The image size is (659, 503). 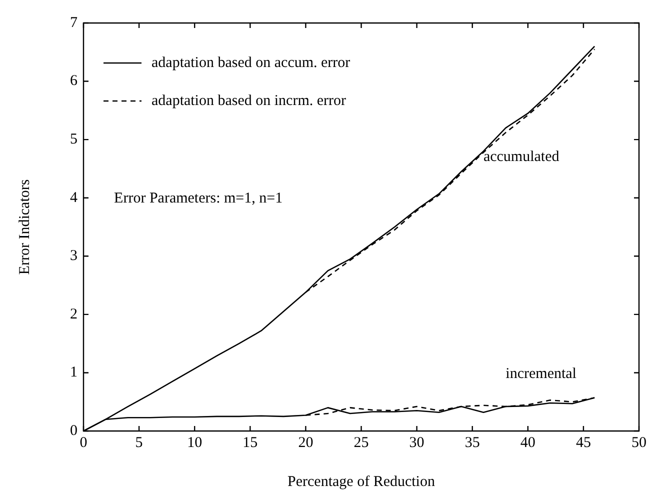 I want to click on x-tick-label: 45, so click(x=583, y=442).